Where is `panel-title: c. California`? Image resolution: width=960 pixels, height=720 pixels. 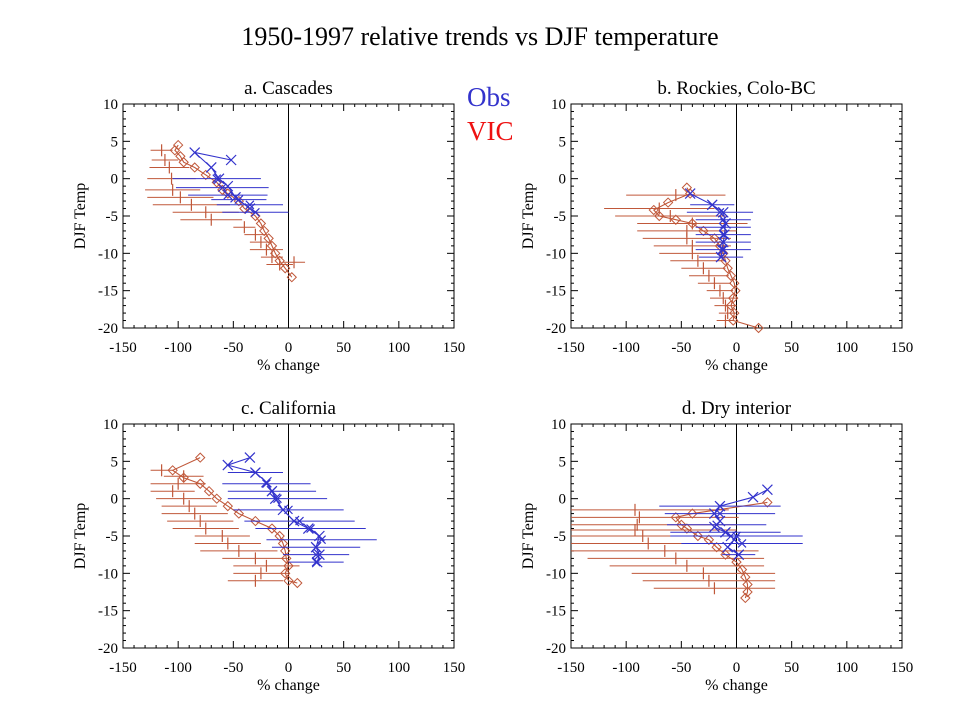 panel-title: c. California is located at coordinates (289, 408).